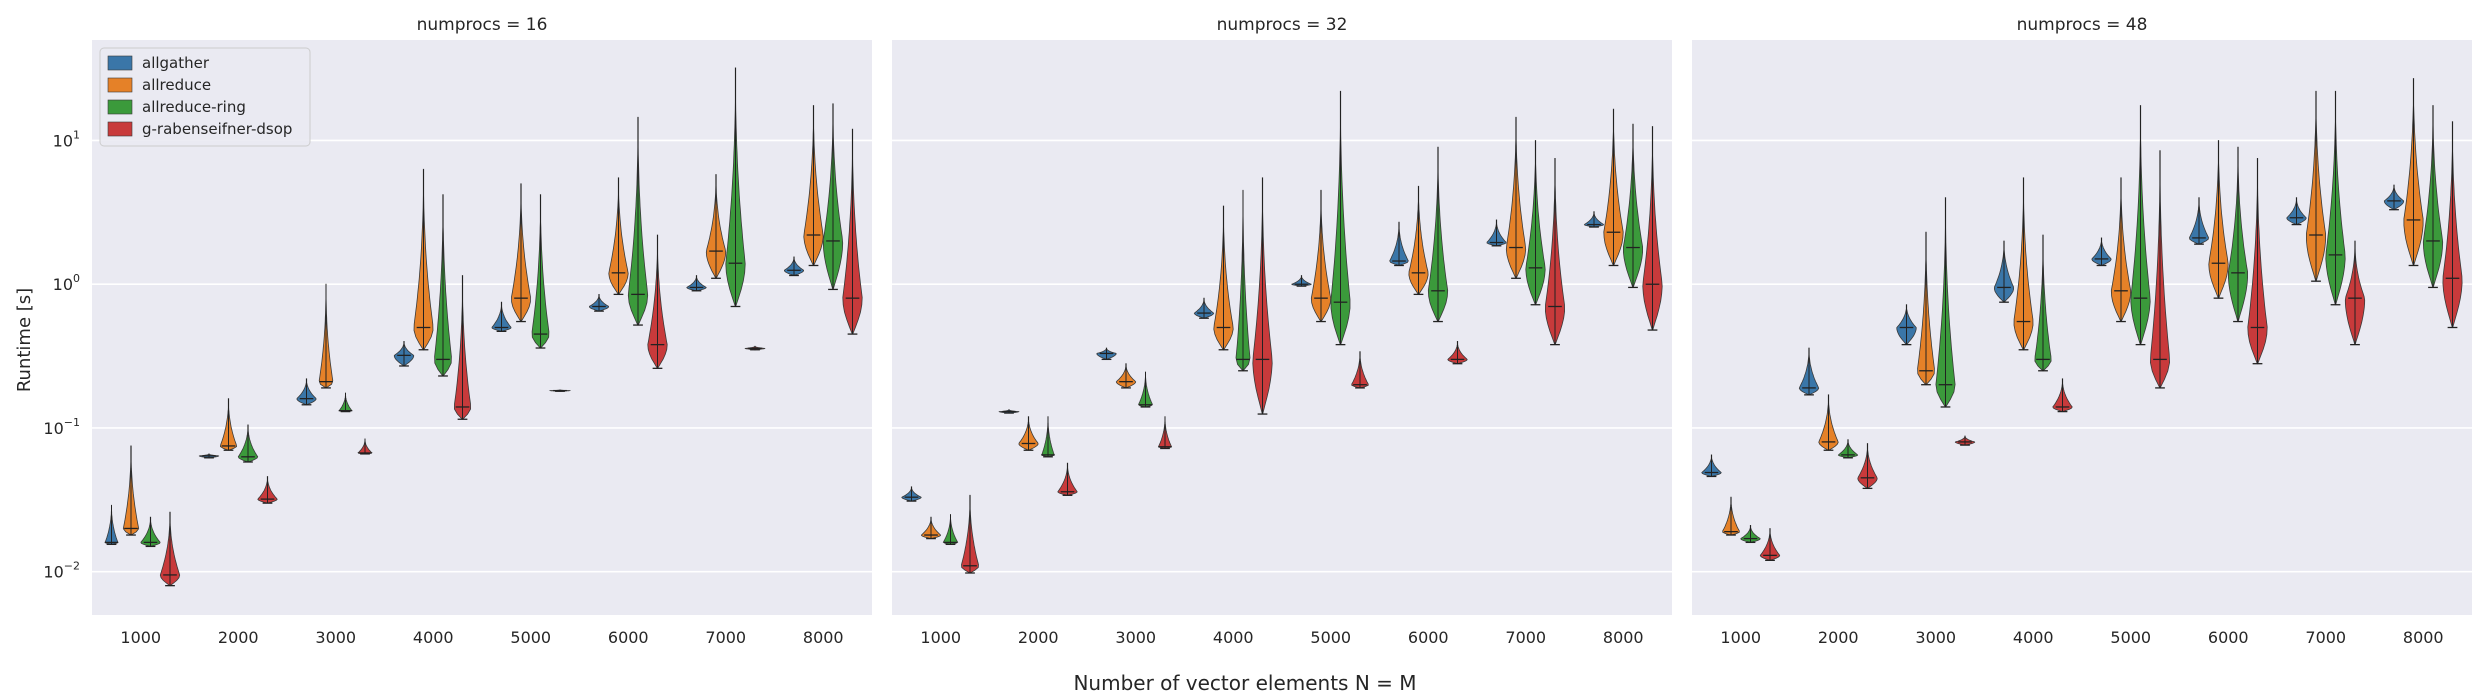  I want to click on legend-label: allreduce, so click(176, 85).